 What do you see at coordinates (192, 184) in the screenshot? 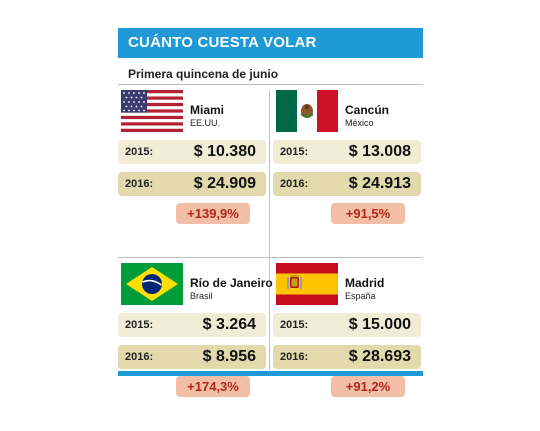
I see `price-row-2016: 2016: $ 24.909` at bounding box center [192, 184].